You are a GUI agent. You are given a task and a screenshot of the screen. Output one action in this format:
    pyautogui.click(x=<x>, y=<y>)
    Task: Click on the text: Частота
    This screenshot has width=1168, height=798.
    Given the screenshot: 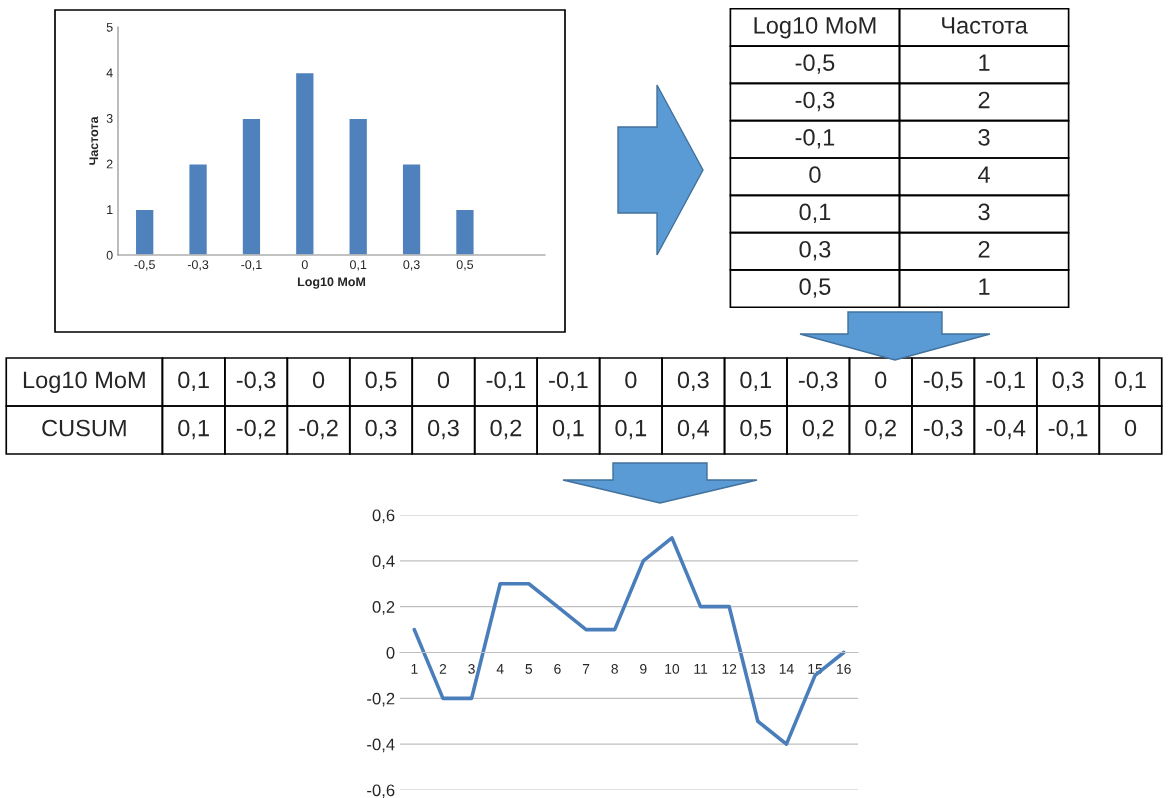 What is the action you would take?
    pyautogui.click(x=985, y=25)
    